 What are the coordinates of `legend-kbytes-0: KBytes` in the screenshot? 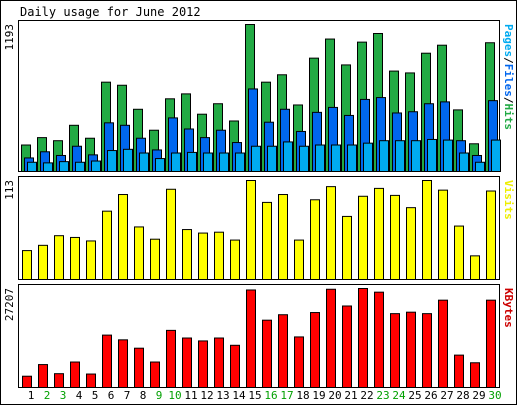 It's located at (508, 308).